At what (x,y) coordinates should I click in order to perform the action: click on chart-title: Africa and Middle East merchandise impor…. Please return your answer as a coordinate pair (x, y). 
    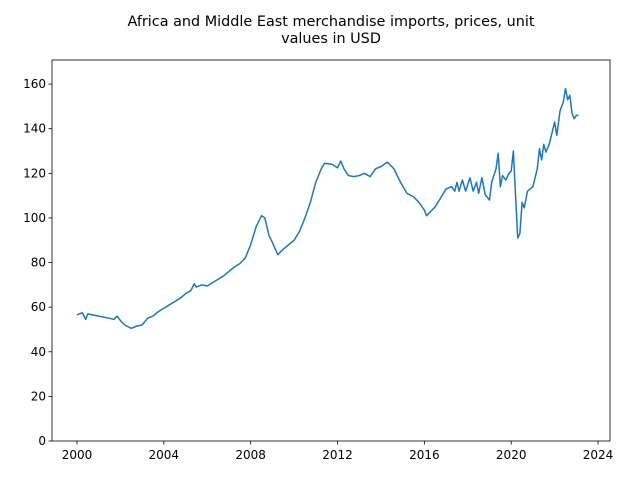
    Looking at the image, I should click on (330, 22).